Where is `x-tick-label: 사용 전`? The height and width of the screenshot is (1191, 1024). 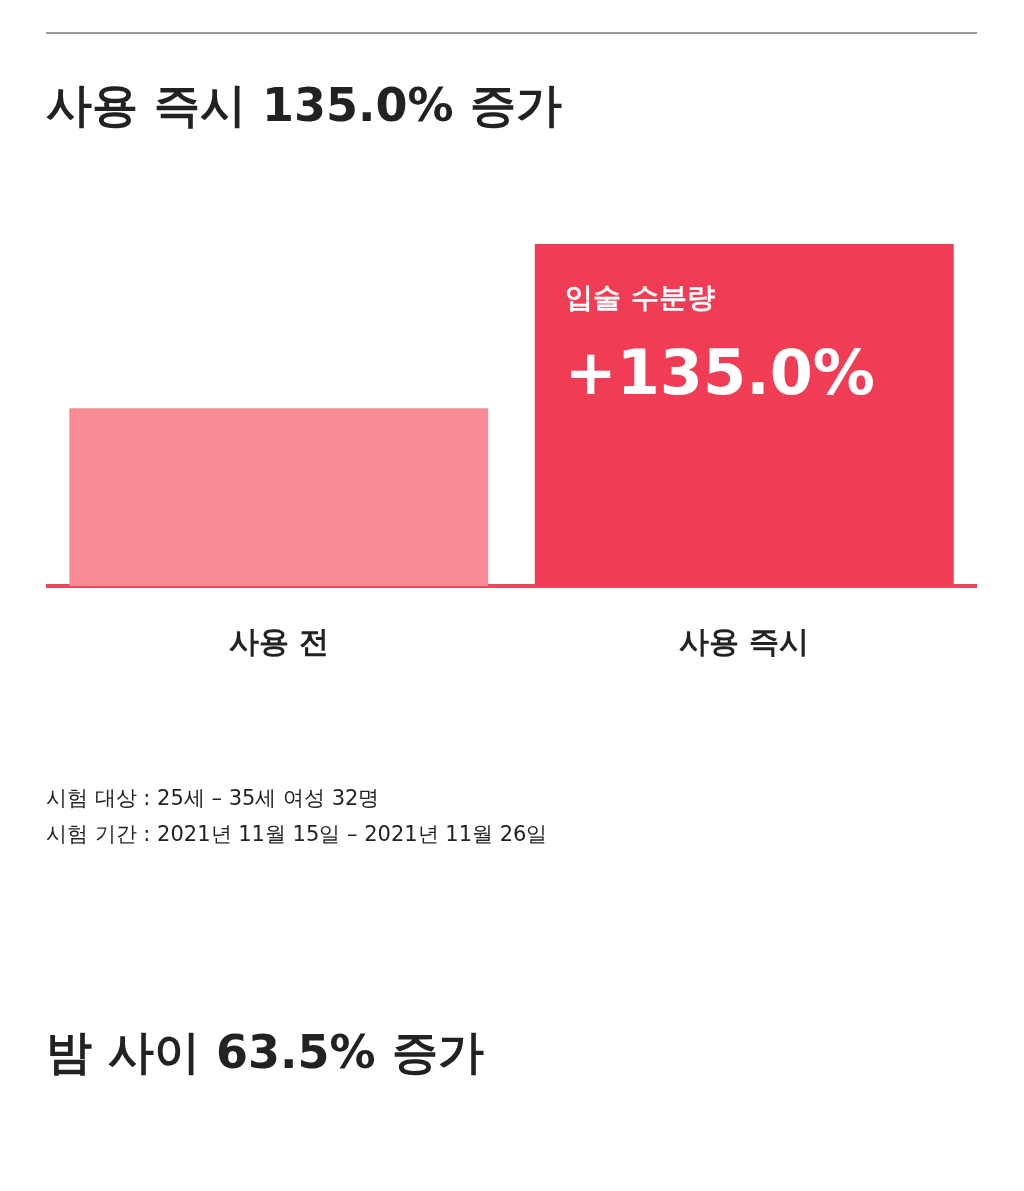
x-tick-label: 사용 전 is located at coordinates (278, 641).